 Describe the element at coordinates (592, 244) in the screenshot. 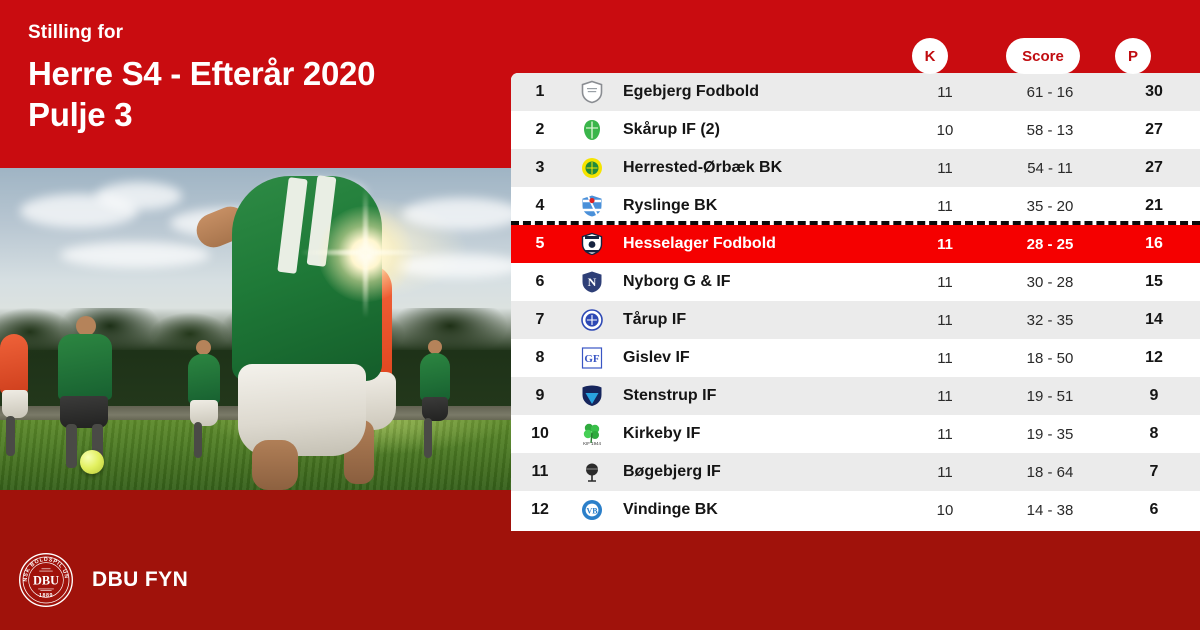

I see `club-logo-white-shield` at that location.